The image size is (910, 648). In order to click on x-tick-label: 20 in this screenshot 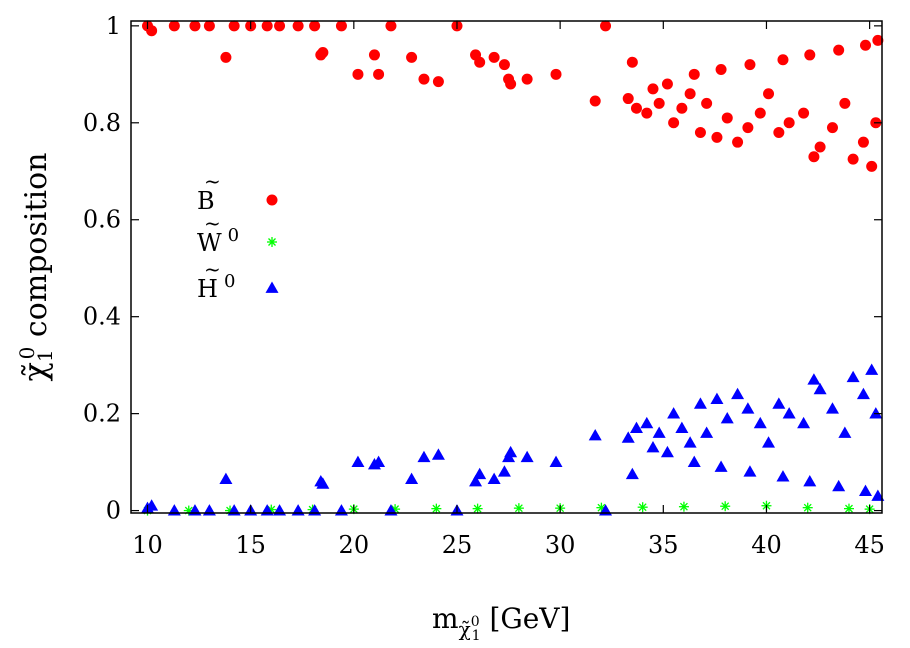, I will do `click(354, 545)`.